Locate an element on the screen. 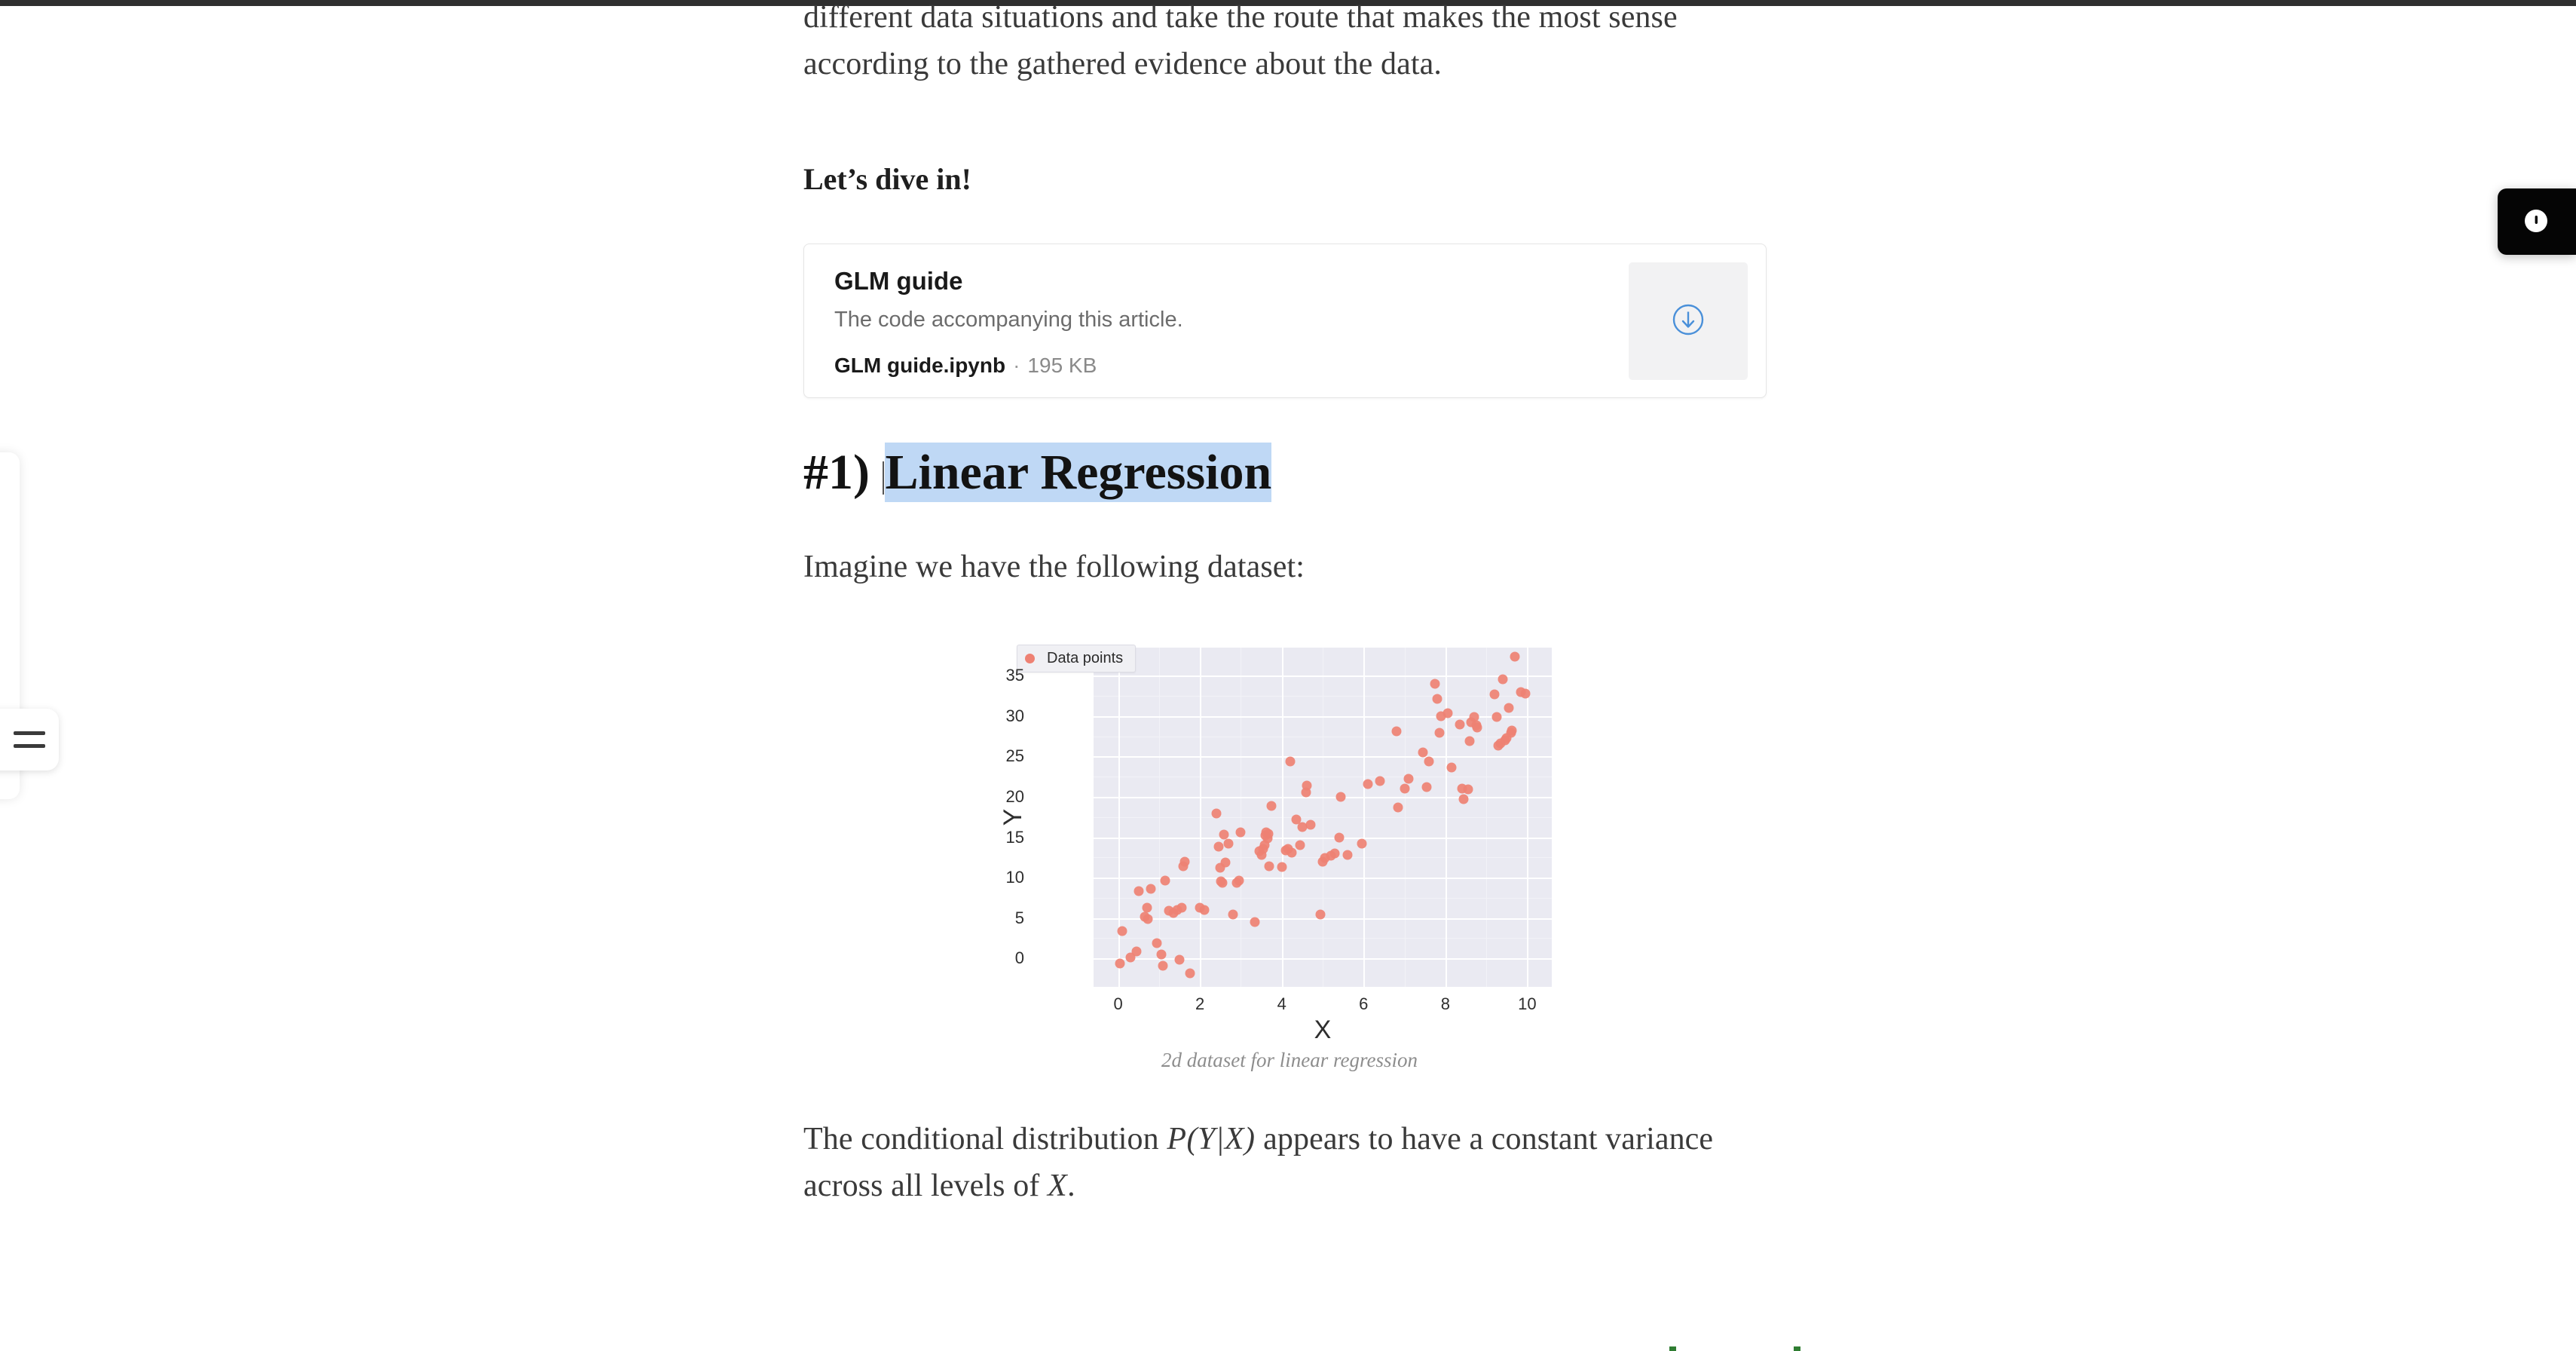  file-card-meta: GLM guide.ipynb · 195 KB is located at coordinates (966, 366).